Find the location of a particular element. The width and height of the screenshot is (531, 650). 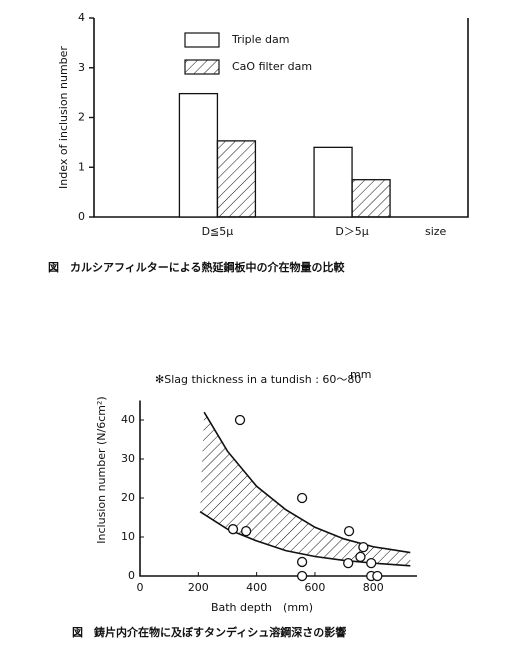

y-tick-label: 1 is located at coordinates (81, 166).